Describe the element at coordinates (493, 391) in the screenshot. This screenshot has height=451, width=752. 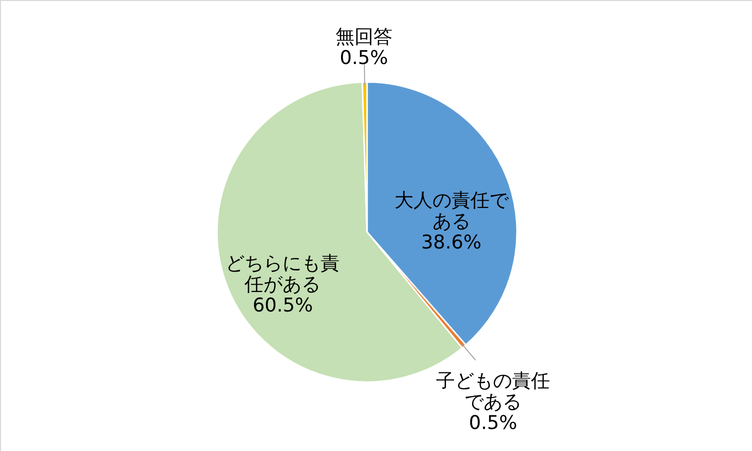
I see `slice-label: 子どもの責任である` at that location.